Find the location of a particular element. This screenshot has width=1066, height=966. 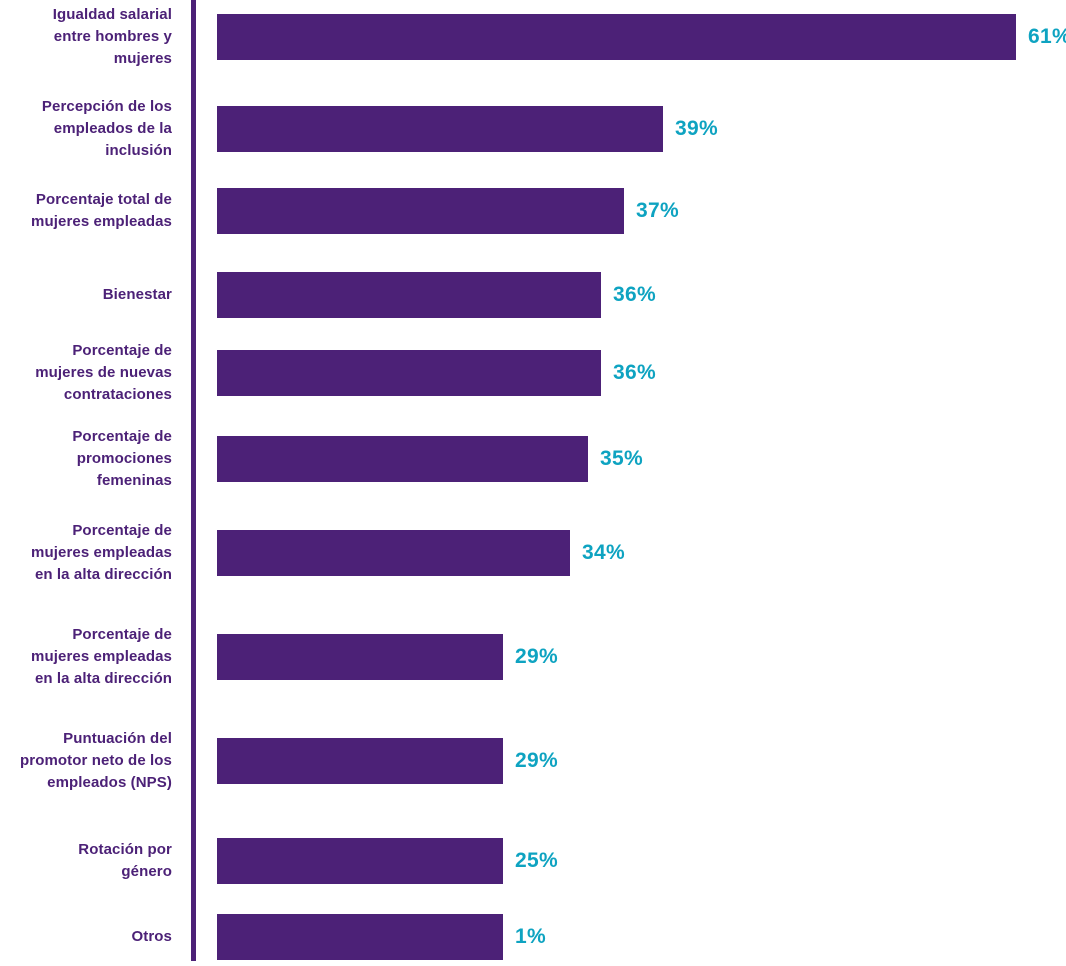

category-label: Porcentaje total de mujeres empleadas is located at coordinates (101, 210).